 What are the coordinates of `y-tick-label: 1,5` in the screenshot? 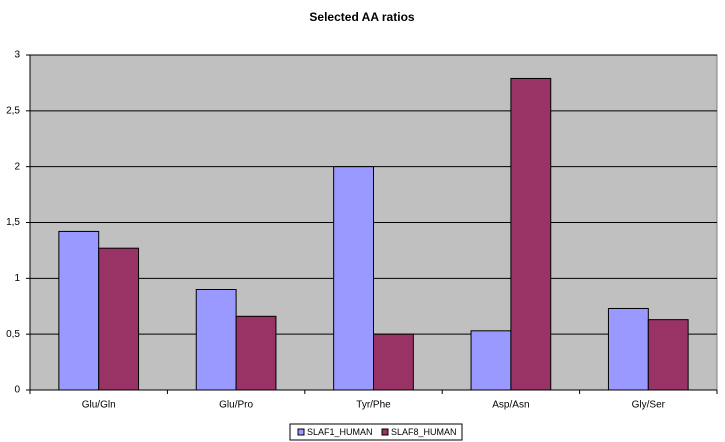 It's located at (13, 222).